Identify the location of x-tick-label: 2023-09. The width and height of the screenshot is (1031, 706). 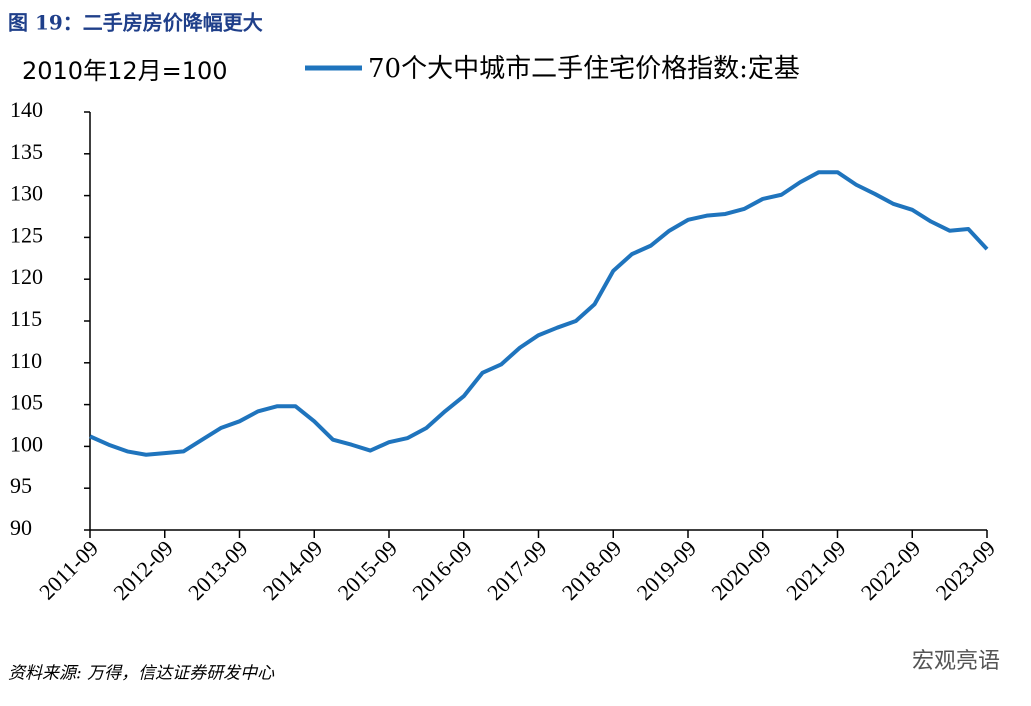
(966, 570).